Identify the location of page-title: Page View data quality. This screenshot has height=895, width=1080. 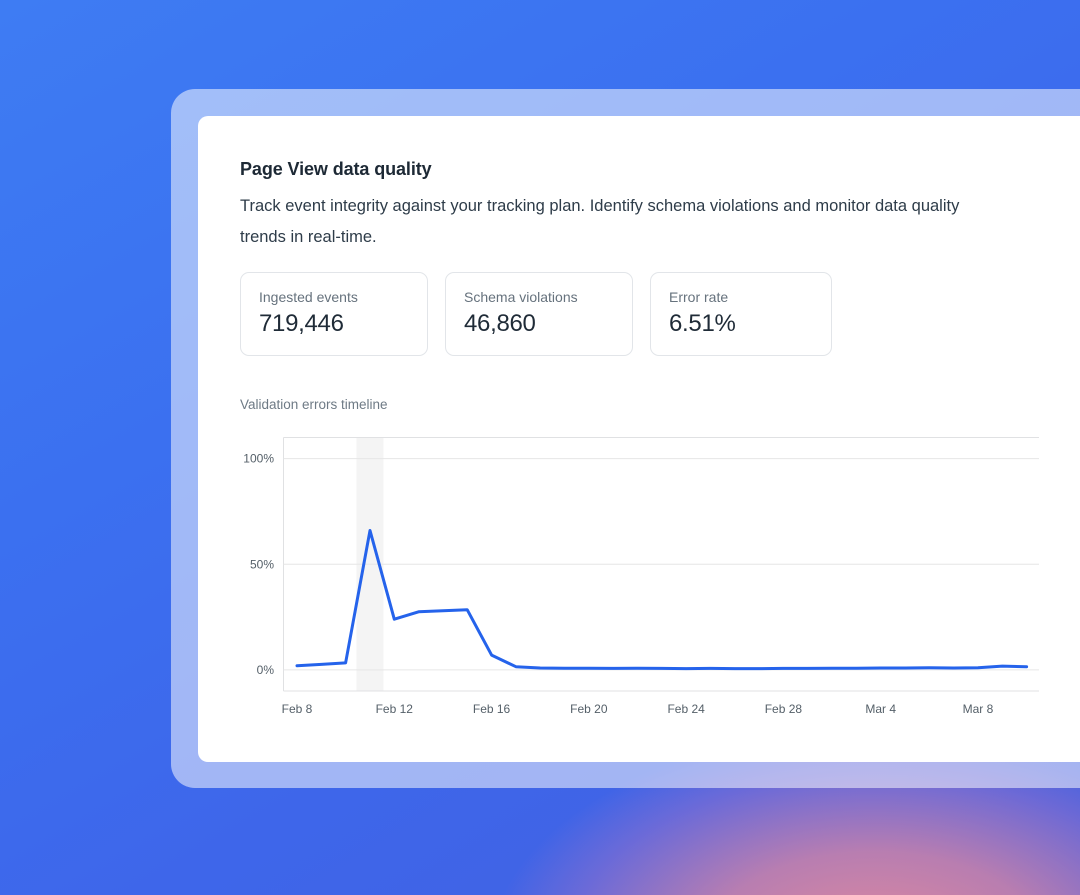
(336, 169).